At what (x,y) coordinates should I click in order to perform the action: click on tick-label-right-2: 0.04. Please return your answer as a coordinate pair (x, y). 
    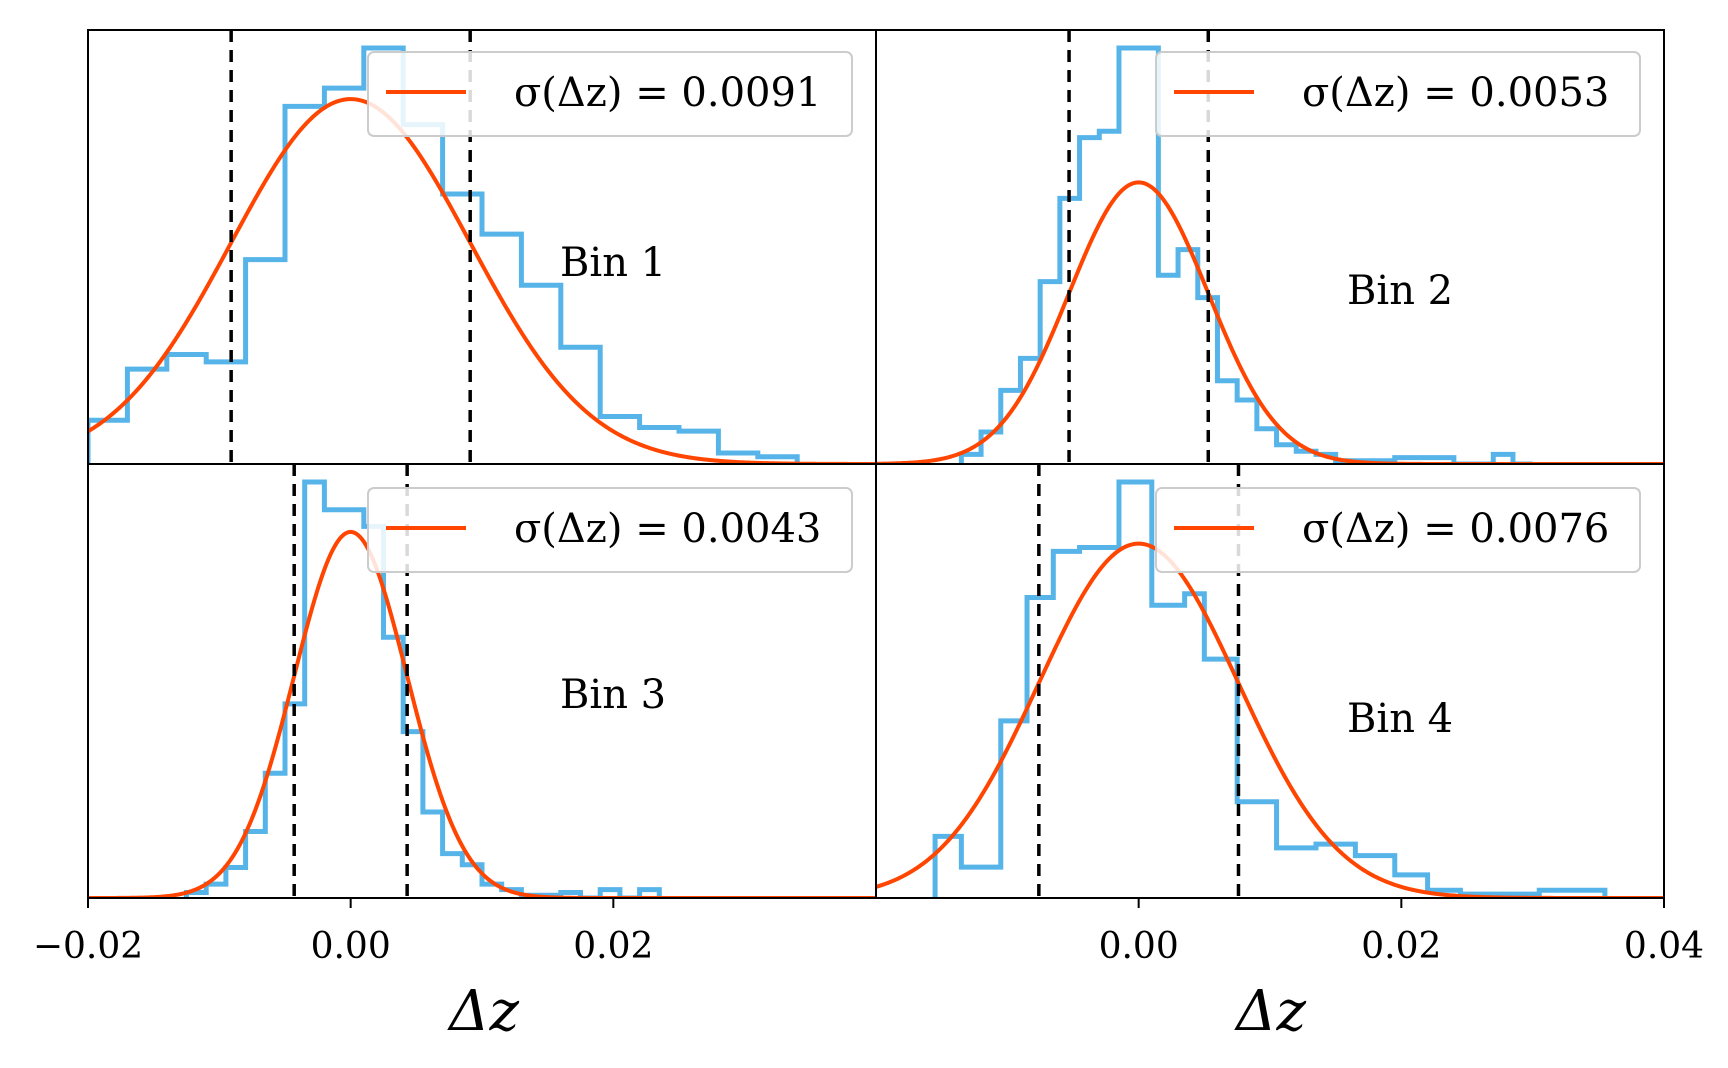
    Looking at the image, I should click on (1664, 946).